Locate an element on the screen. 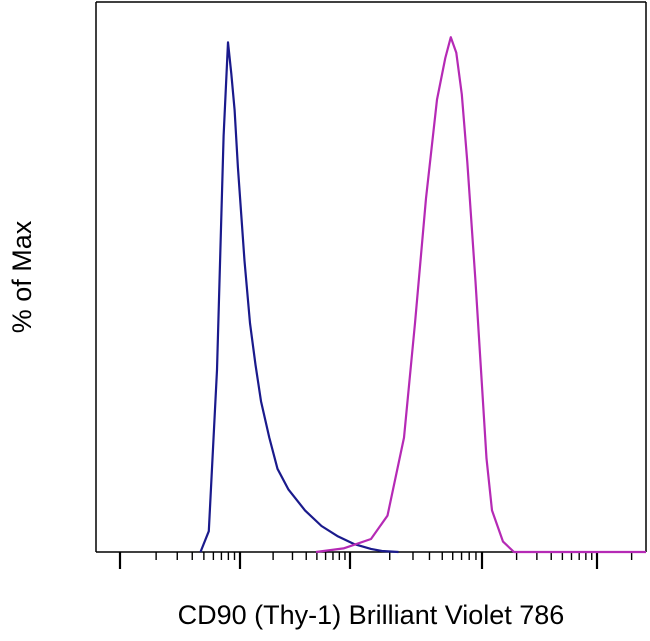  x-axis-title: CD90 (Thy-1) Brilliant Violet 786 is located at coordinates (371, 615).